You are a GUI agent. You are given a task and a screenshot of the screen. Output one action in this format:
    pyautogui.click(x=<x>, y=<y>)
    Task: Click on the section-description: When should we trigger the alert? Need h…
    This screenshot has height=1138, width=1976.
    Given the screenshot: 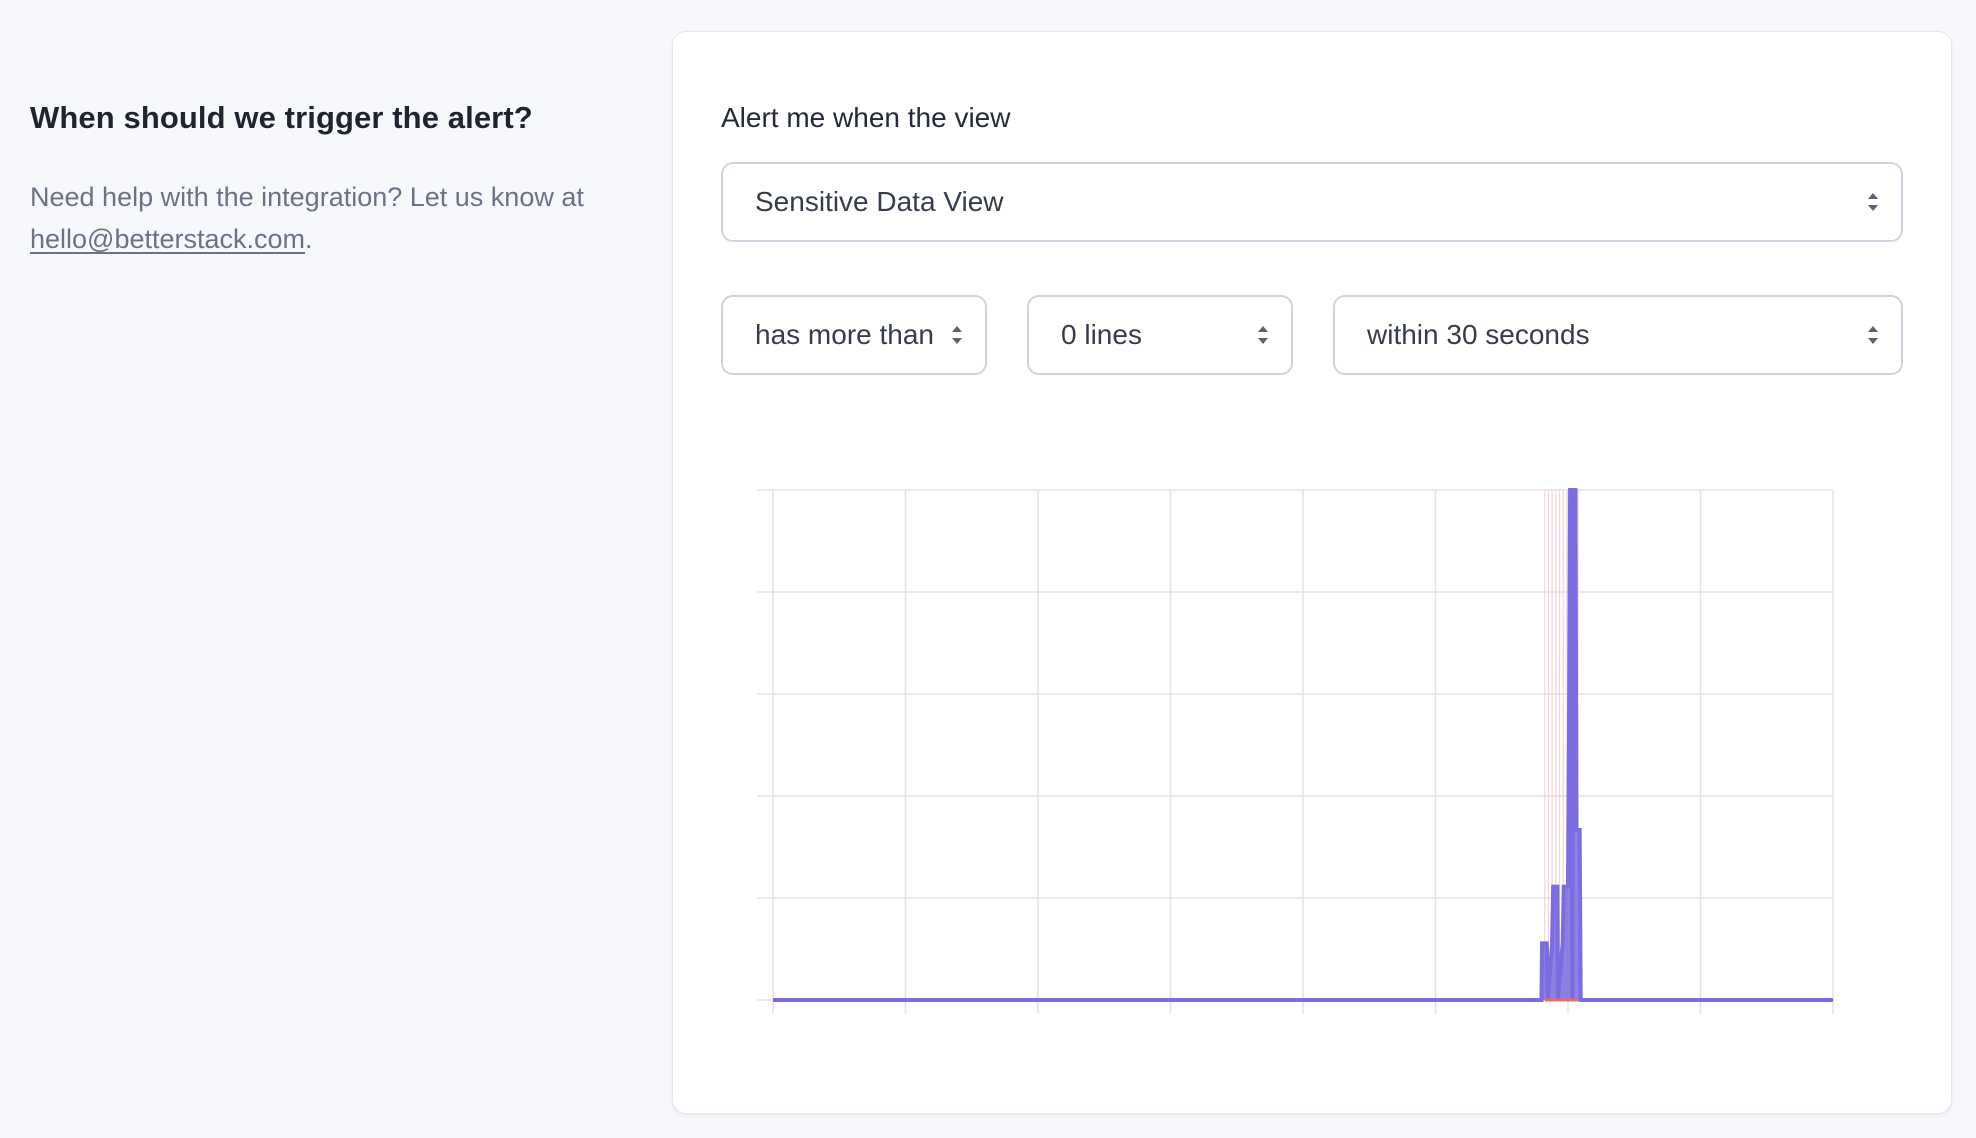 What is the action you would take?
    pyautogui.click(x=310, y=178)
    